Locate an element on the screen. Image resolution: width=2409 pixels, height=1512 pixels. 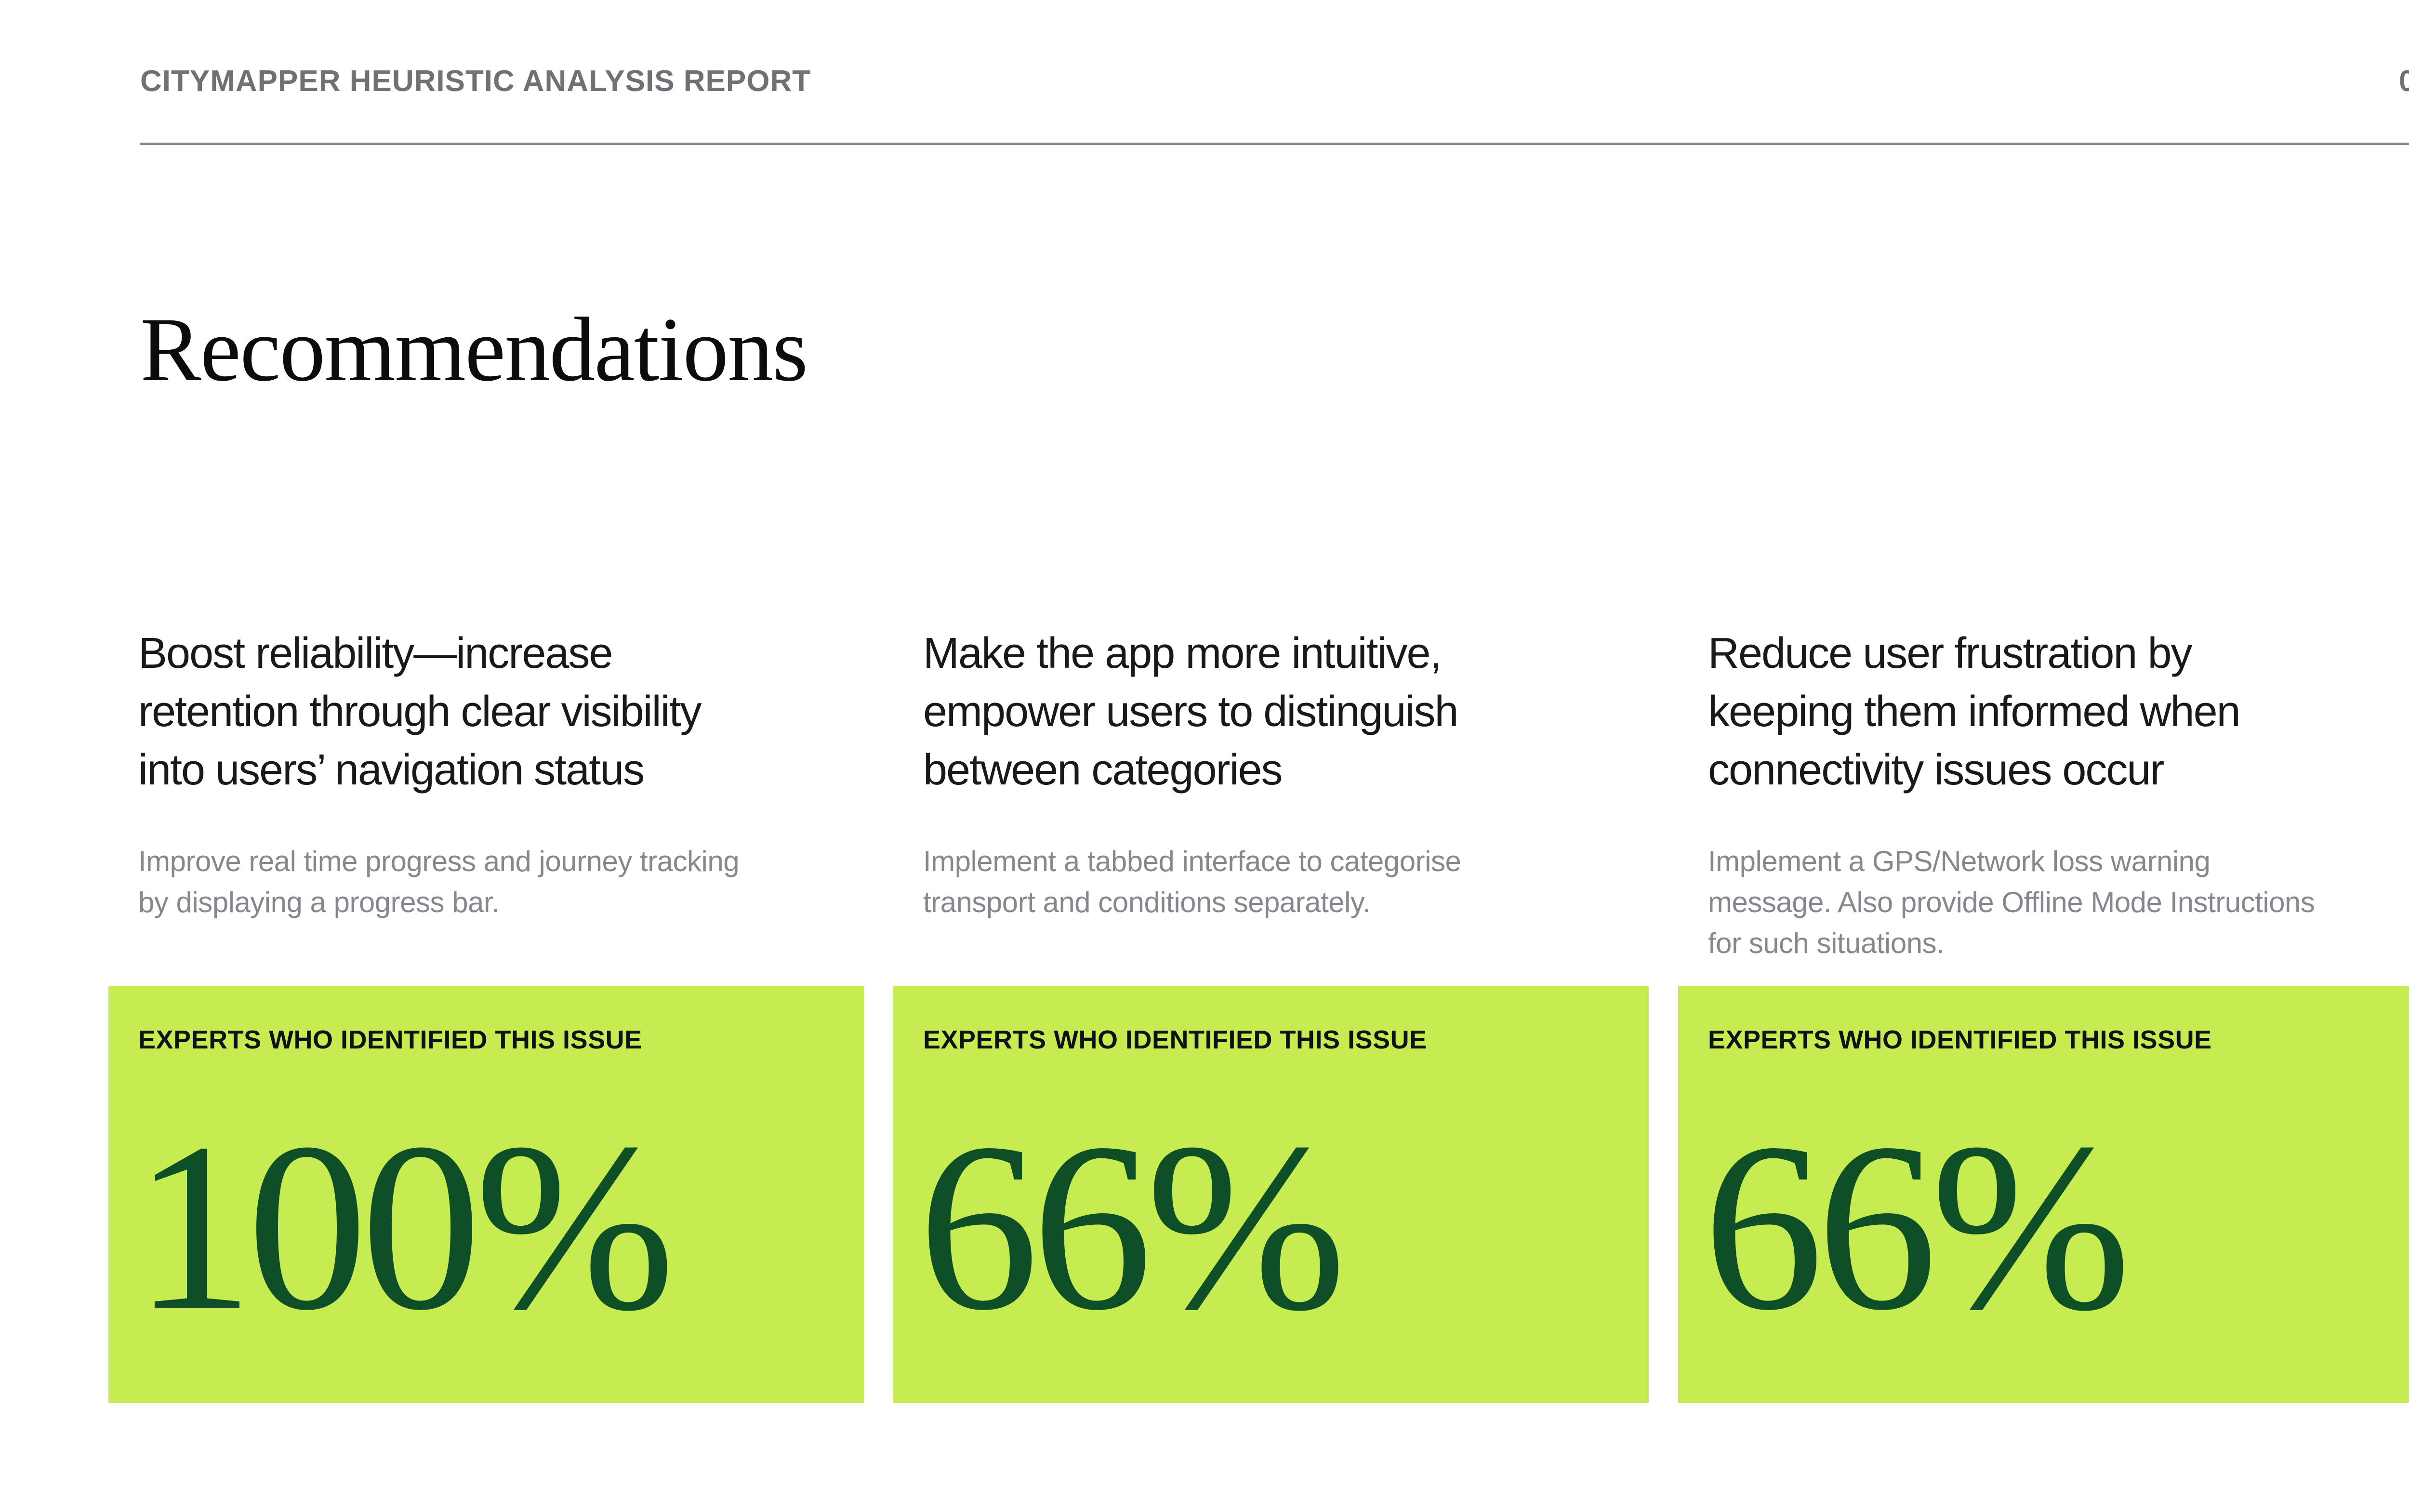
description-line: by displaying a progress bar. is located at coordinates (319, 902).